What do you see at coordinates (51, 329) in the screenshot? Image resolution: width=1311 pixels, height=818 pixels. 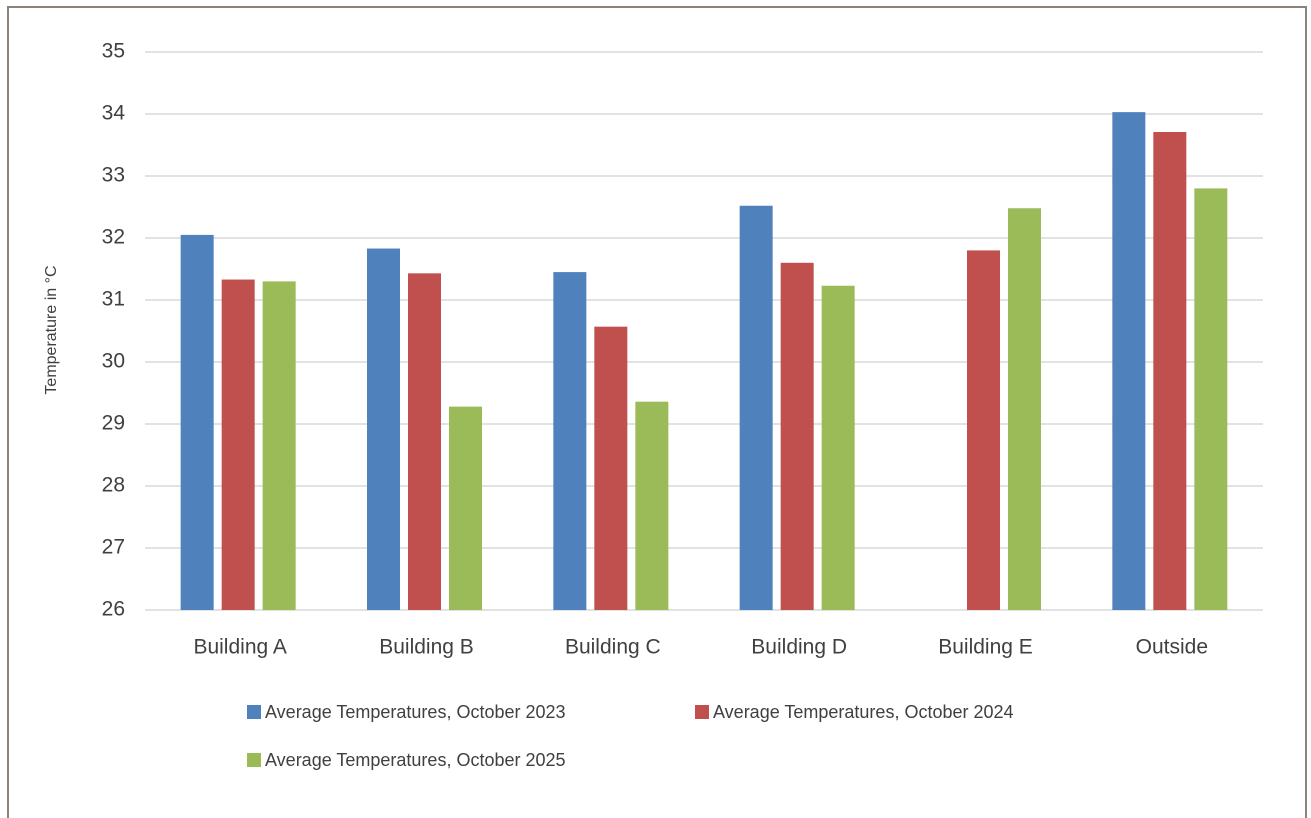 I see `y-axis-label: Temperature in °C` at bounding box center [51, 329].